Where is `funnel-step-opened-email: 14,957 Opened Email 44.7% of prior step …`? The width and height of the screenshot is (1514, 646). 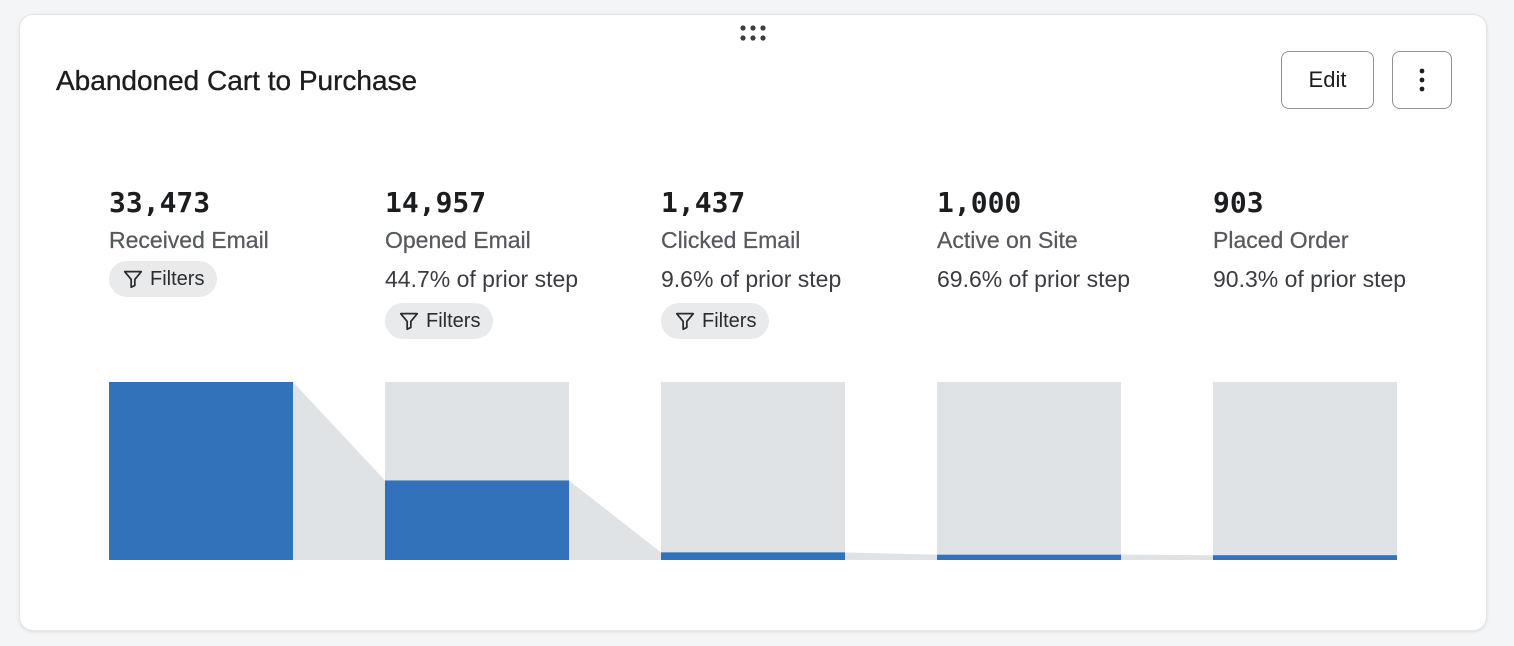 funnel-step-opened-email: 14,957 Opened Email 44.7% of prior step … is located at coordinates (505, 261).